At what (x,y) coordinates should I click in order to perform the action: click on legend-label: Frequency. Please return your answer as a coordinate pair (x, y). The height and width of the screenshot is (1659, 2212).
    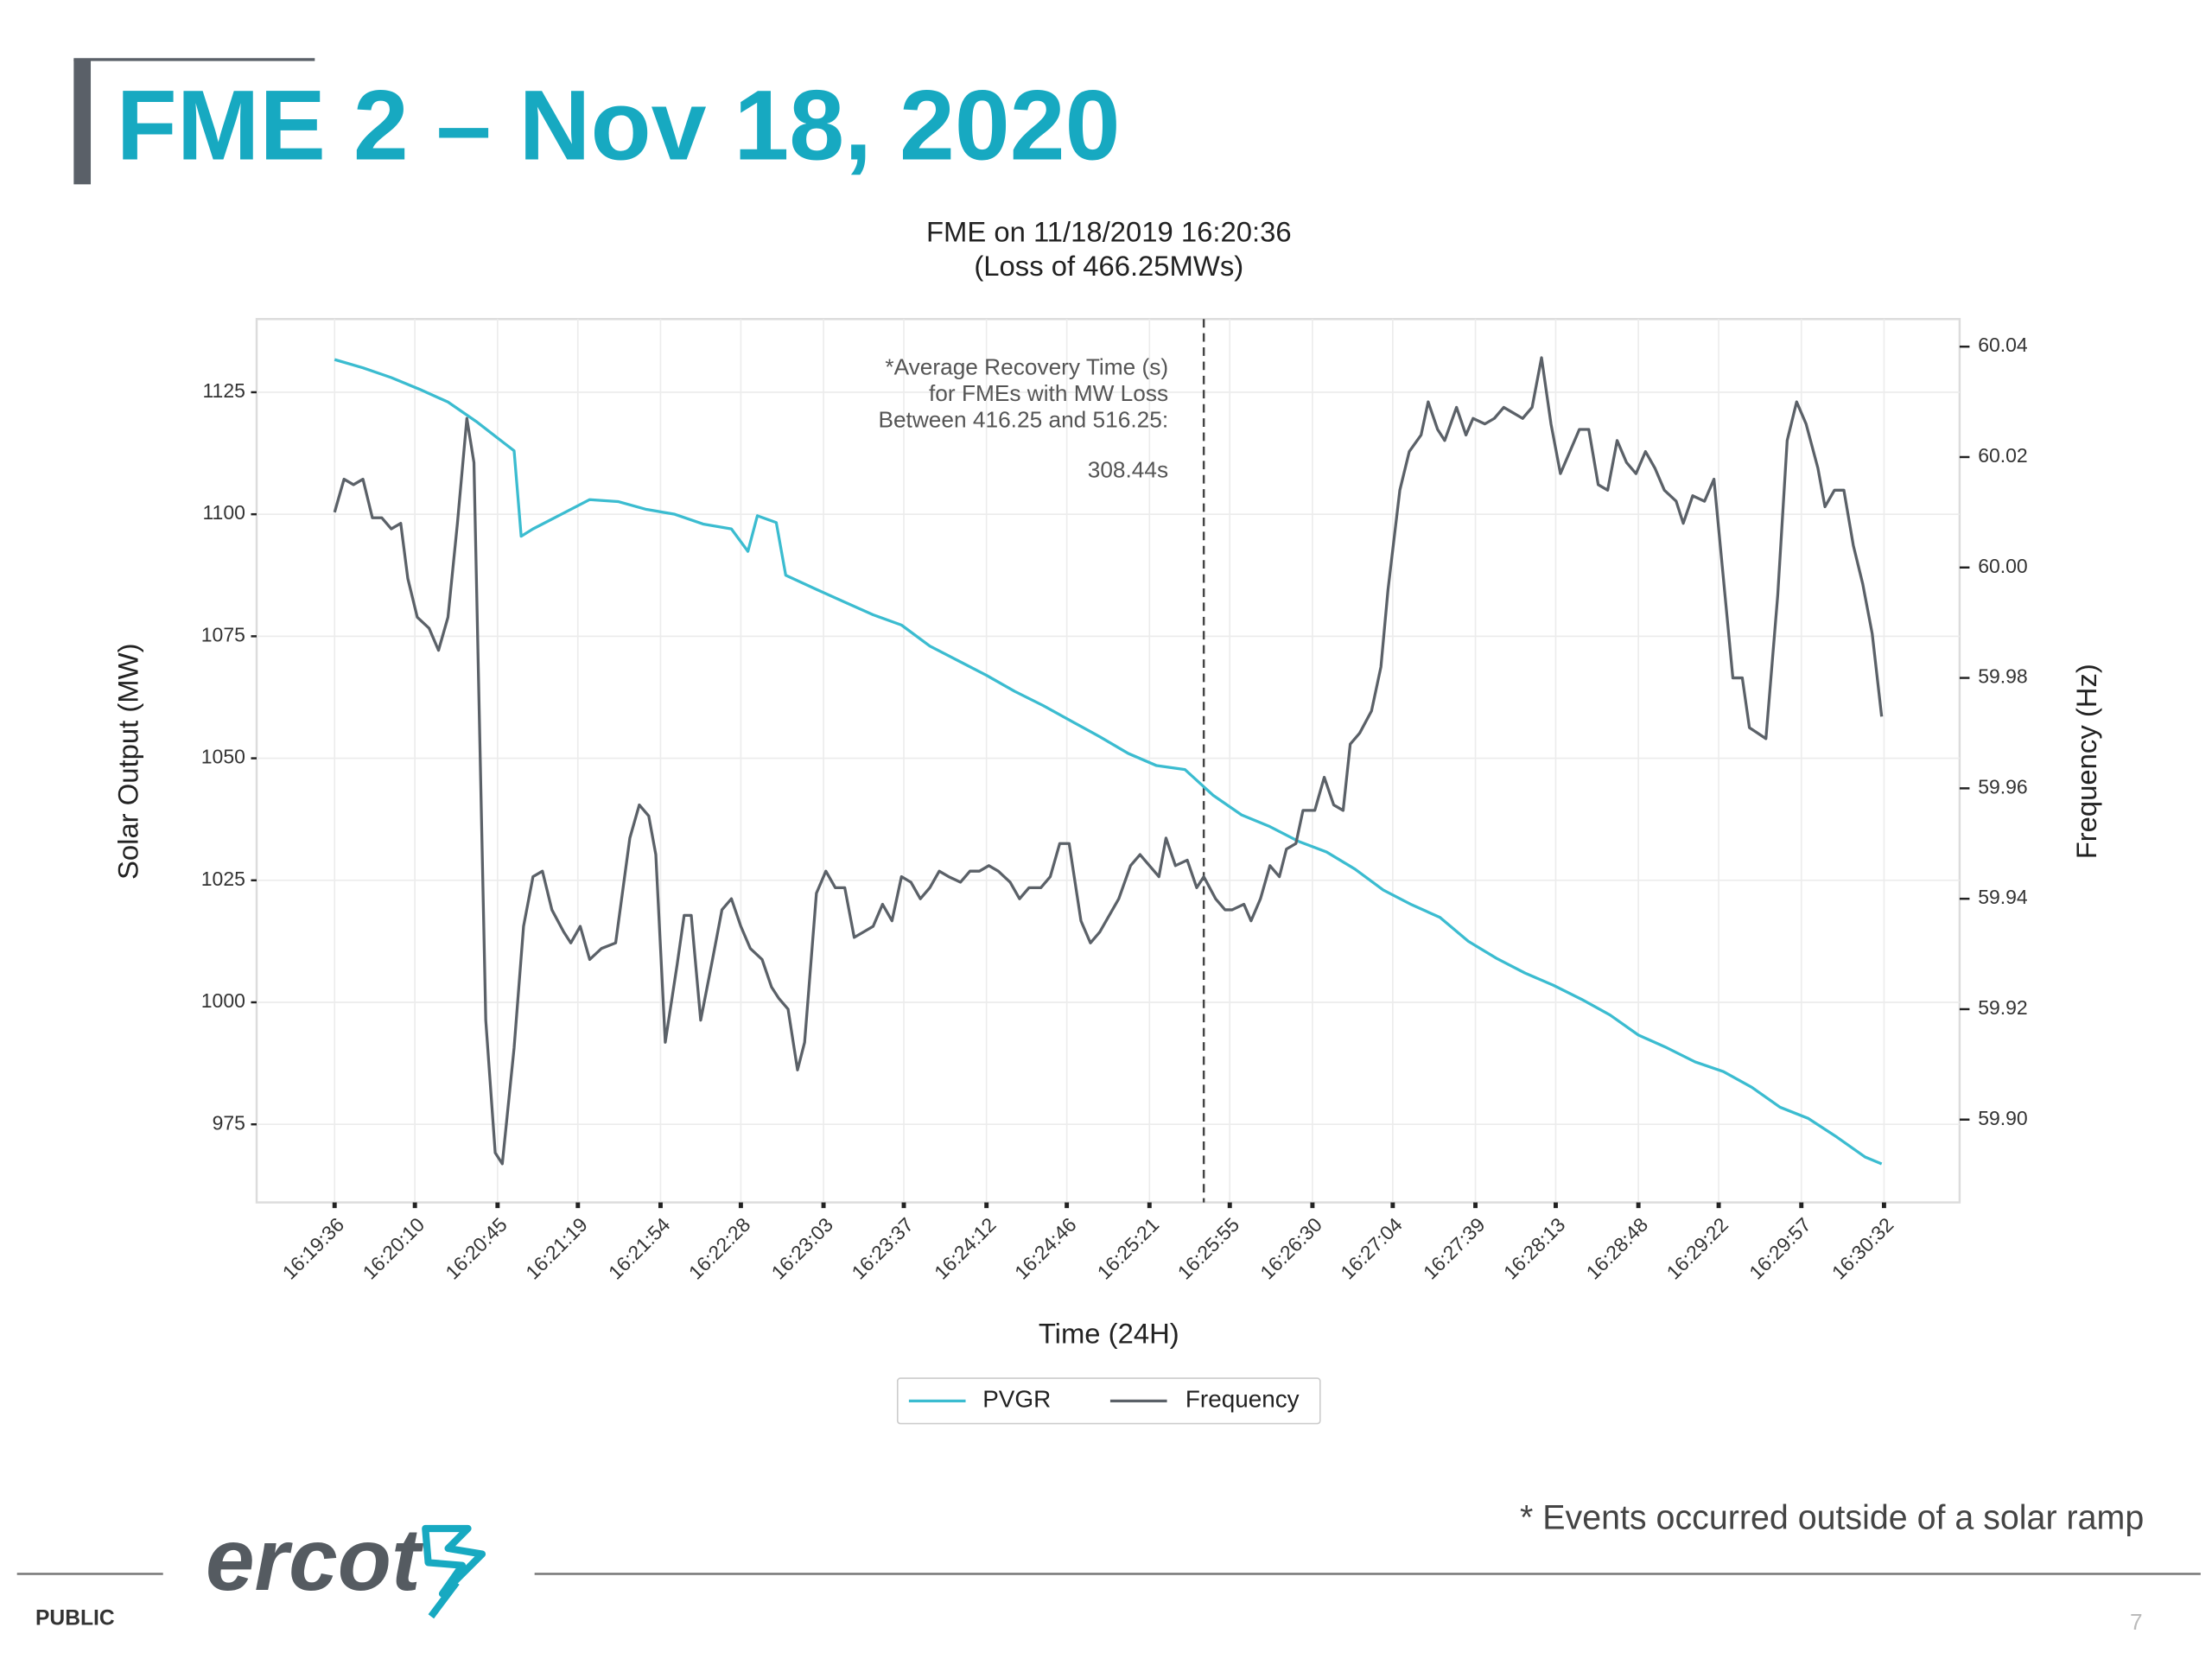
    Looking at the image, I should click on (1242, 1399).